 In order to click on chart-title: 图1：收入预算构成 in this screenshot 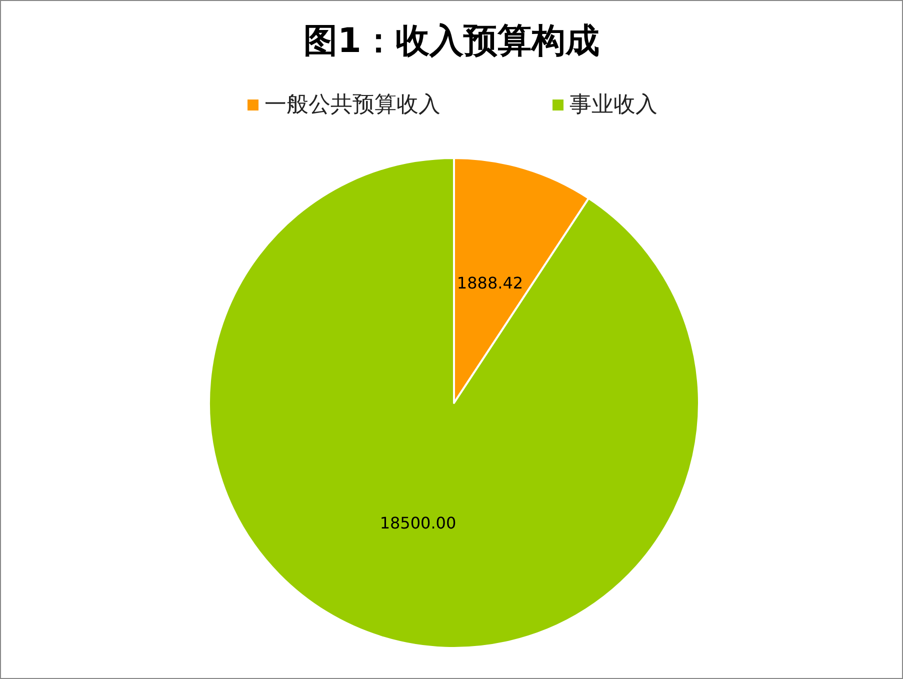, I will do `click(452, 41)`.